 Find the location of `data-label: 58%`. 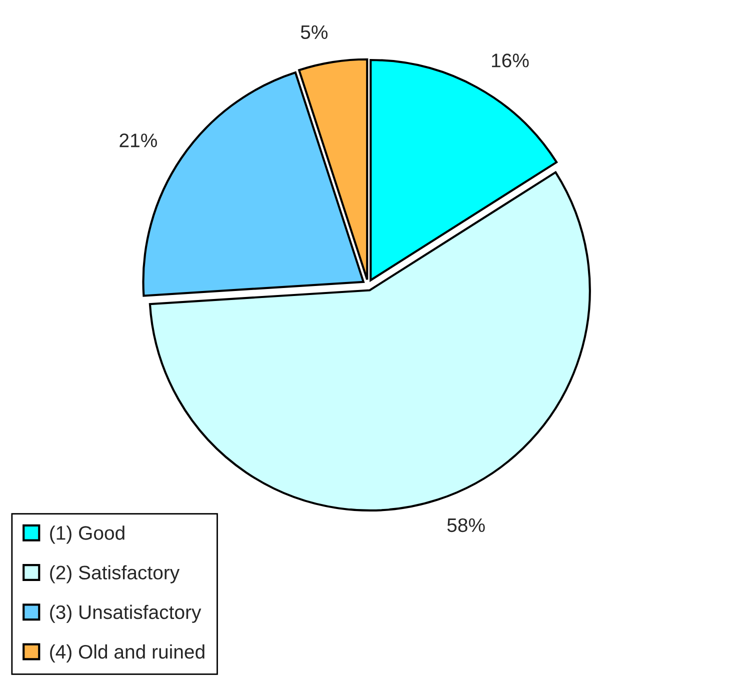

data-label: 58% is located at coordinates (466, 525).